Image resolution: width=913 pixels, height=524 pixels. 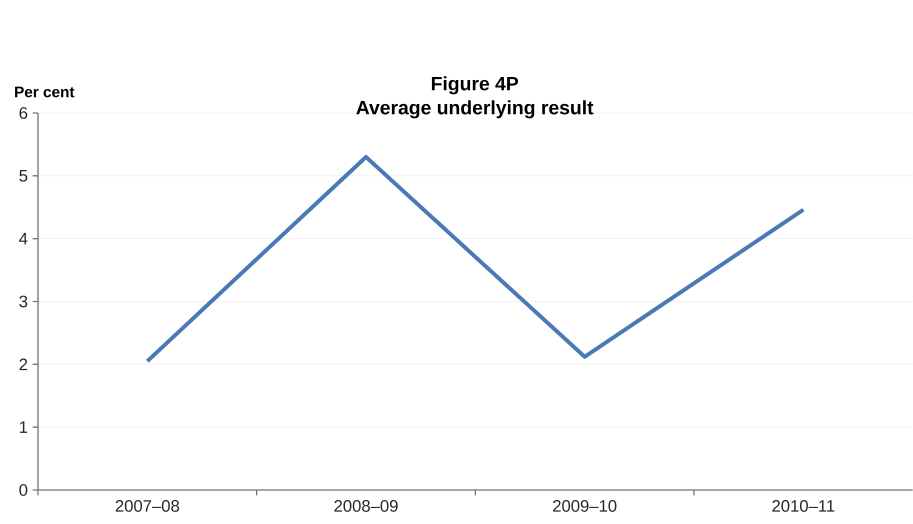 What do you see at coordinates (584, 506) in the screenshot?
I see `x-tick-label: 2009–10` at bounding box center [584, 506].